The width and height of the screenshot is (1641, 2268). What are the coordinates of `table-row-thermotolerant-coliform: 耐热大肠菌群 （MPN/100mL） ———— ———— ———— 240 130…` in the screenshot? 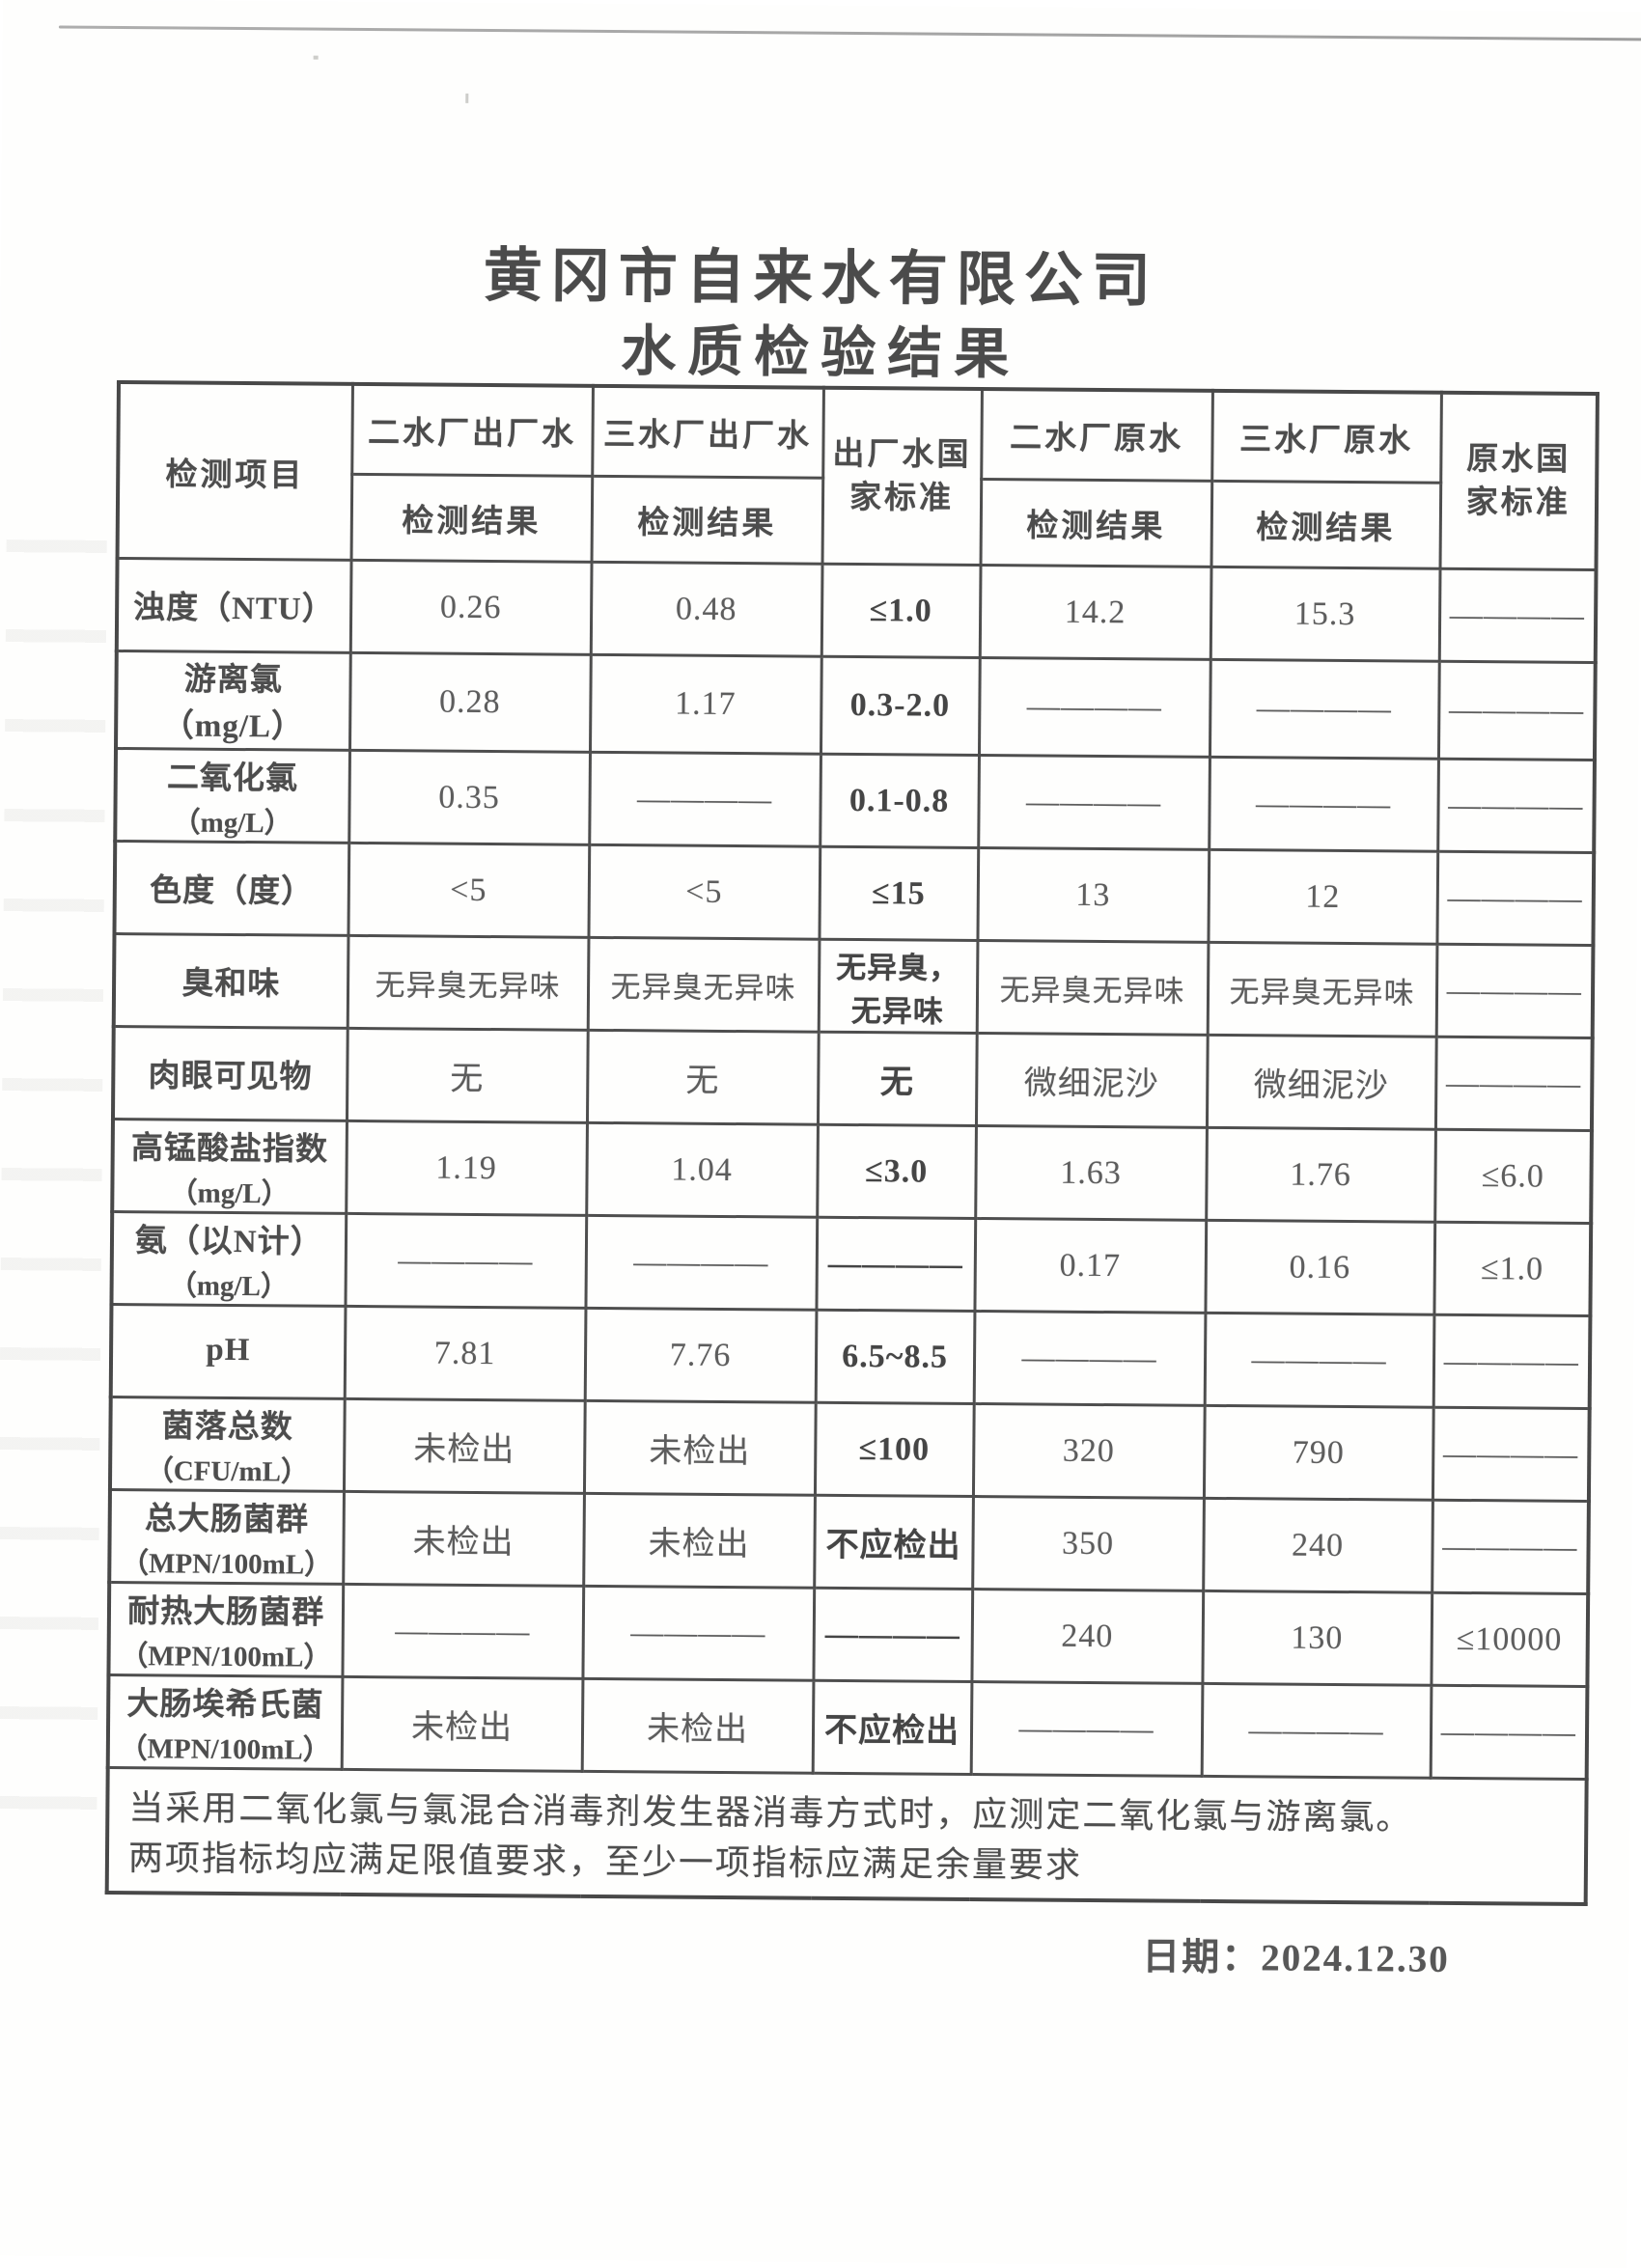 It's located at (849, 1634).